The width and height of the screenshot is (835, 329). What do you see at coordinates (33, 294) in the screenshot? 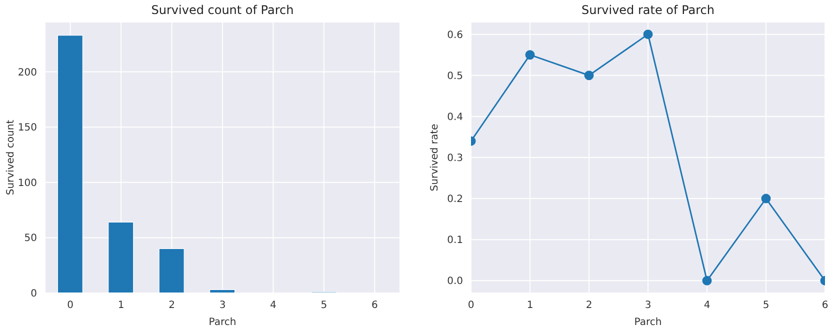
I see `y-tick-label: 0` at bounding box center [33, 294].